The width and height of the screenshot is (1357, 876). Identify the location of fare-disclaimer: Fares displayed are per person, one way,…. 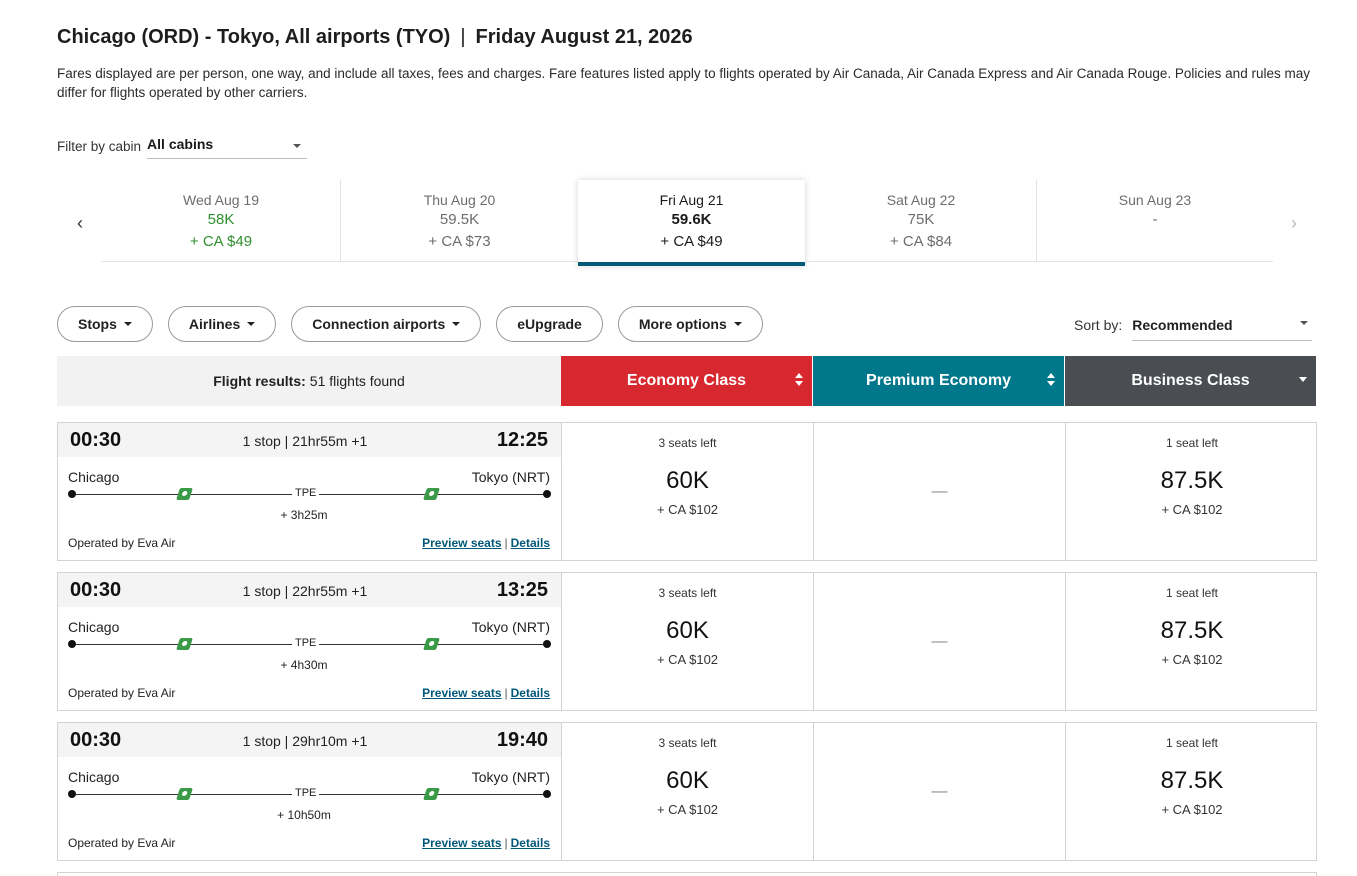
(683, 83).